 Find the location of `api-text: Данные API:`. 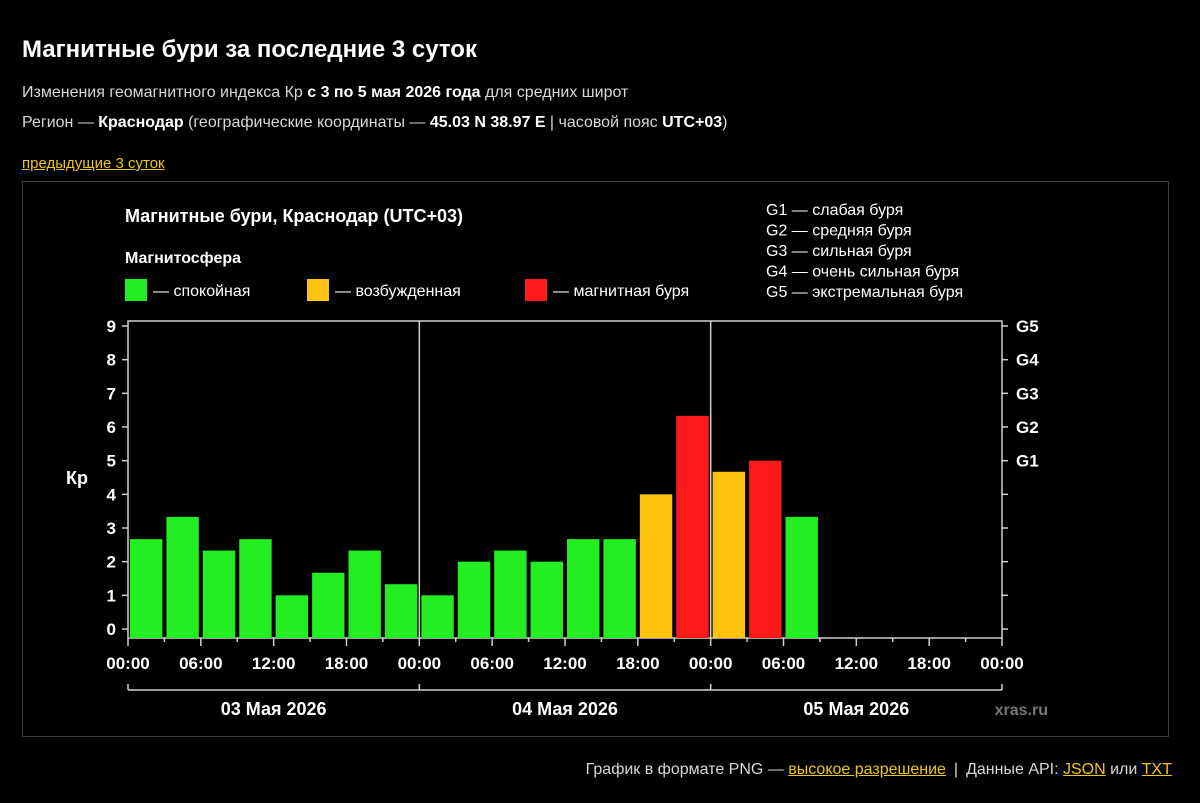

api-text: Данные API: is located at coordinates (1014, 769).